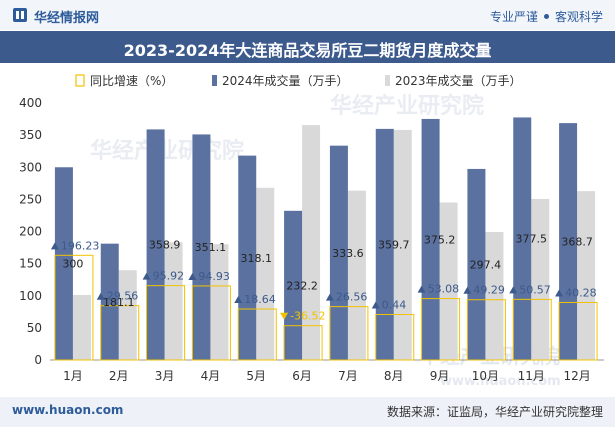  I want to click on brand-logo-icon, so click(20, 15).